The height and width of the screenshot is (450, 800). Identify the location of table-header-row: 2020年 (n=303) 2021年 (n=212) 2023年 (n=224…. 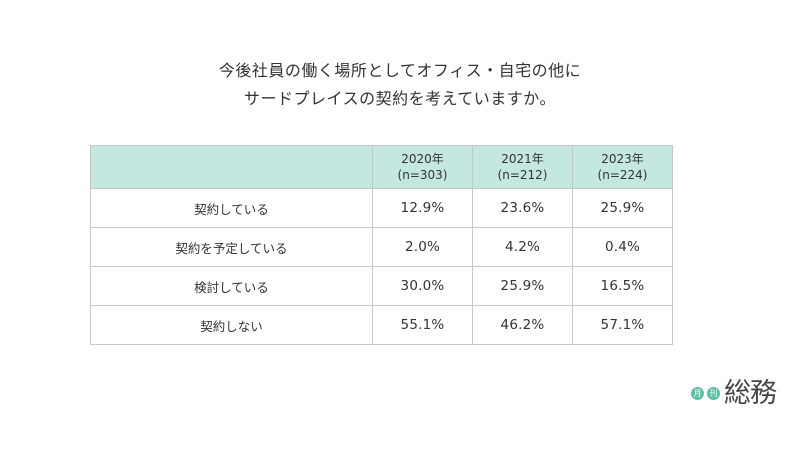
(381, 167).